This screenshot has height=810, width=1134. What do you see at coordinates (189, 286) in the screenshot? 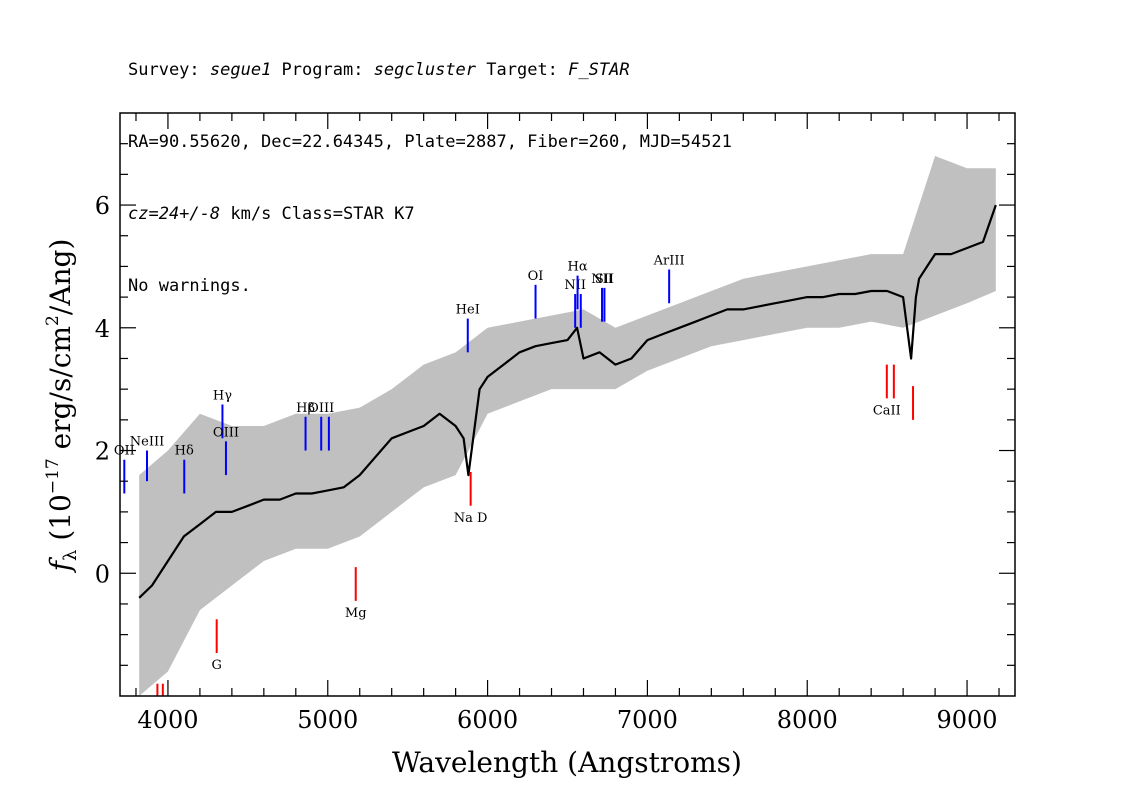
I see `header-line-warnings: No warnings.` at bounding box center [189, 286].